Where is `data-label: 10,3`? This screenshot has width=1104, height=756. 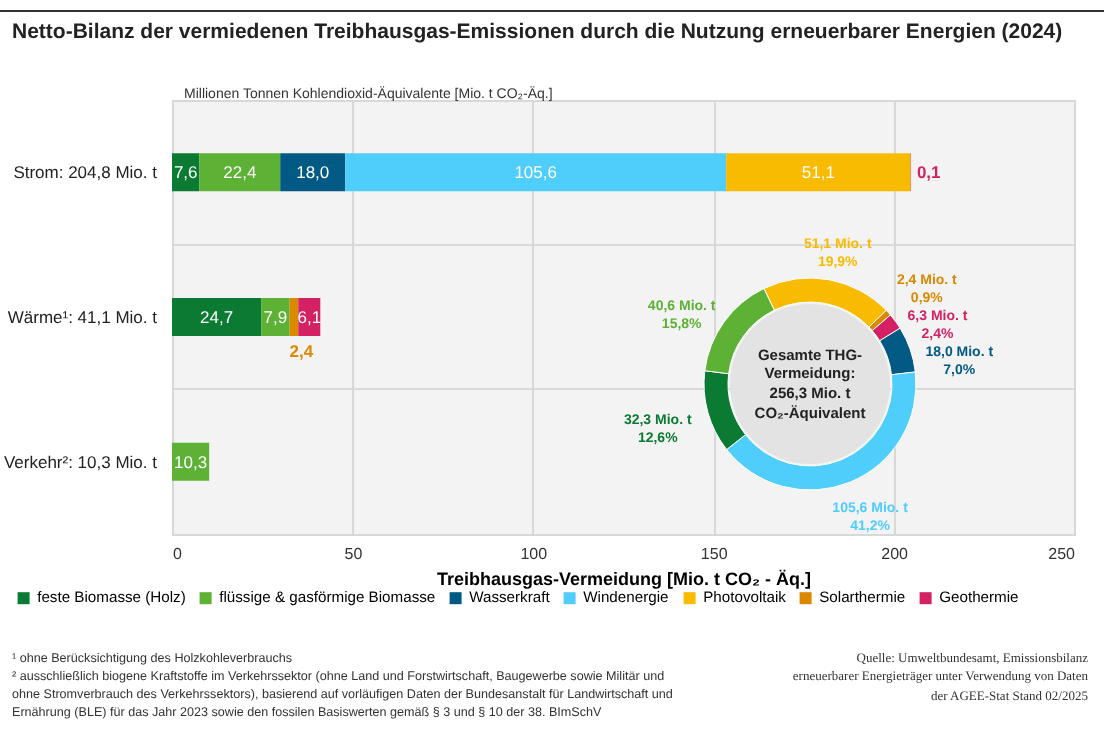
data-label: 10,3 is located at coordinates (191, 461).